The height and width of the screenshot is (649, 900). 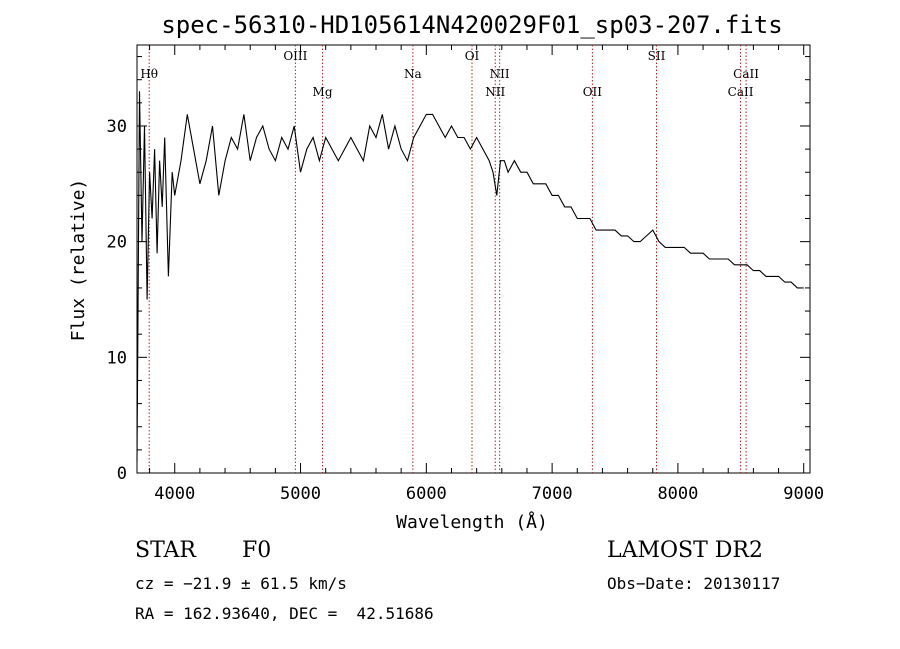 I want to click on y-tick-label: 0, so click(x=122, y=474).